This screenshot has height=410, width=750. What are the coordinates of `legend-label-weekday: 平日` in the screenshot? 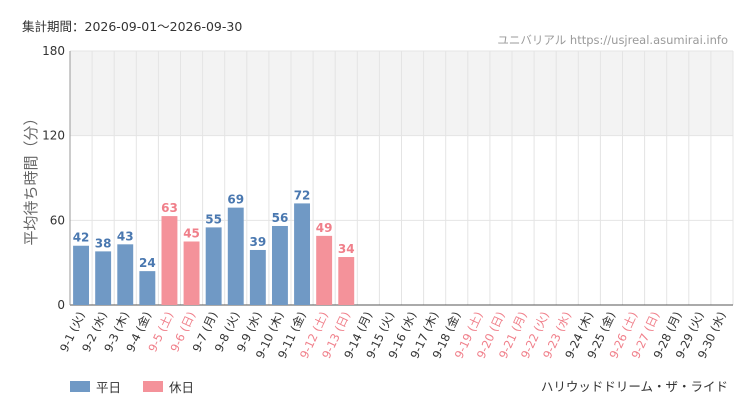 It's located at (109, 387).